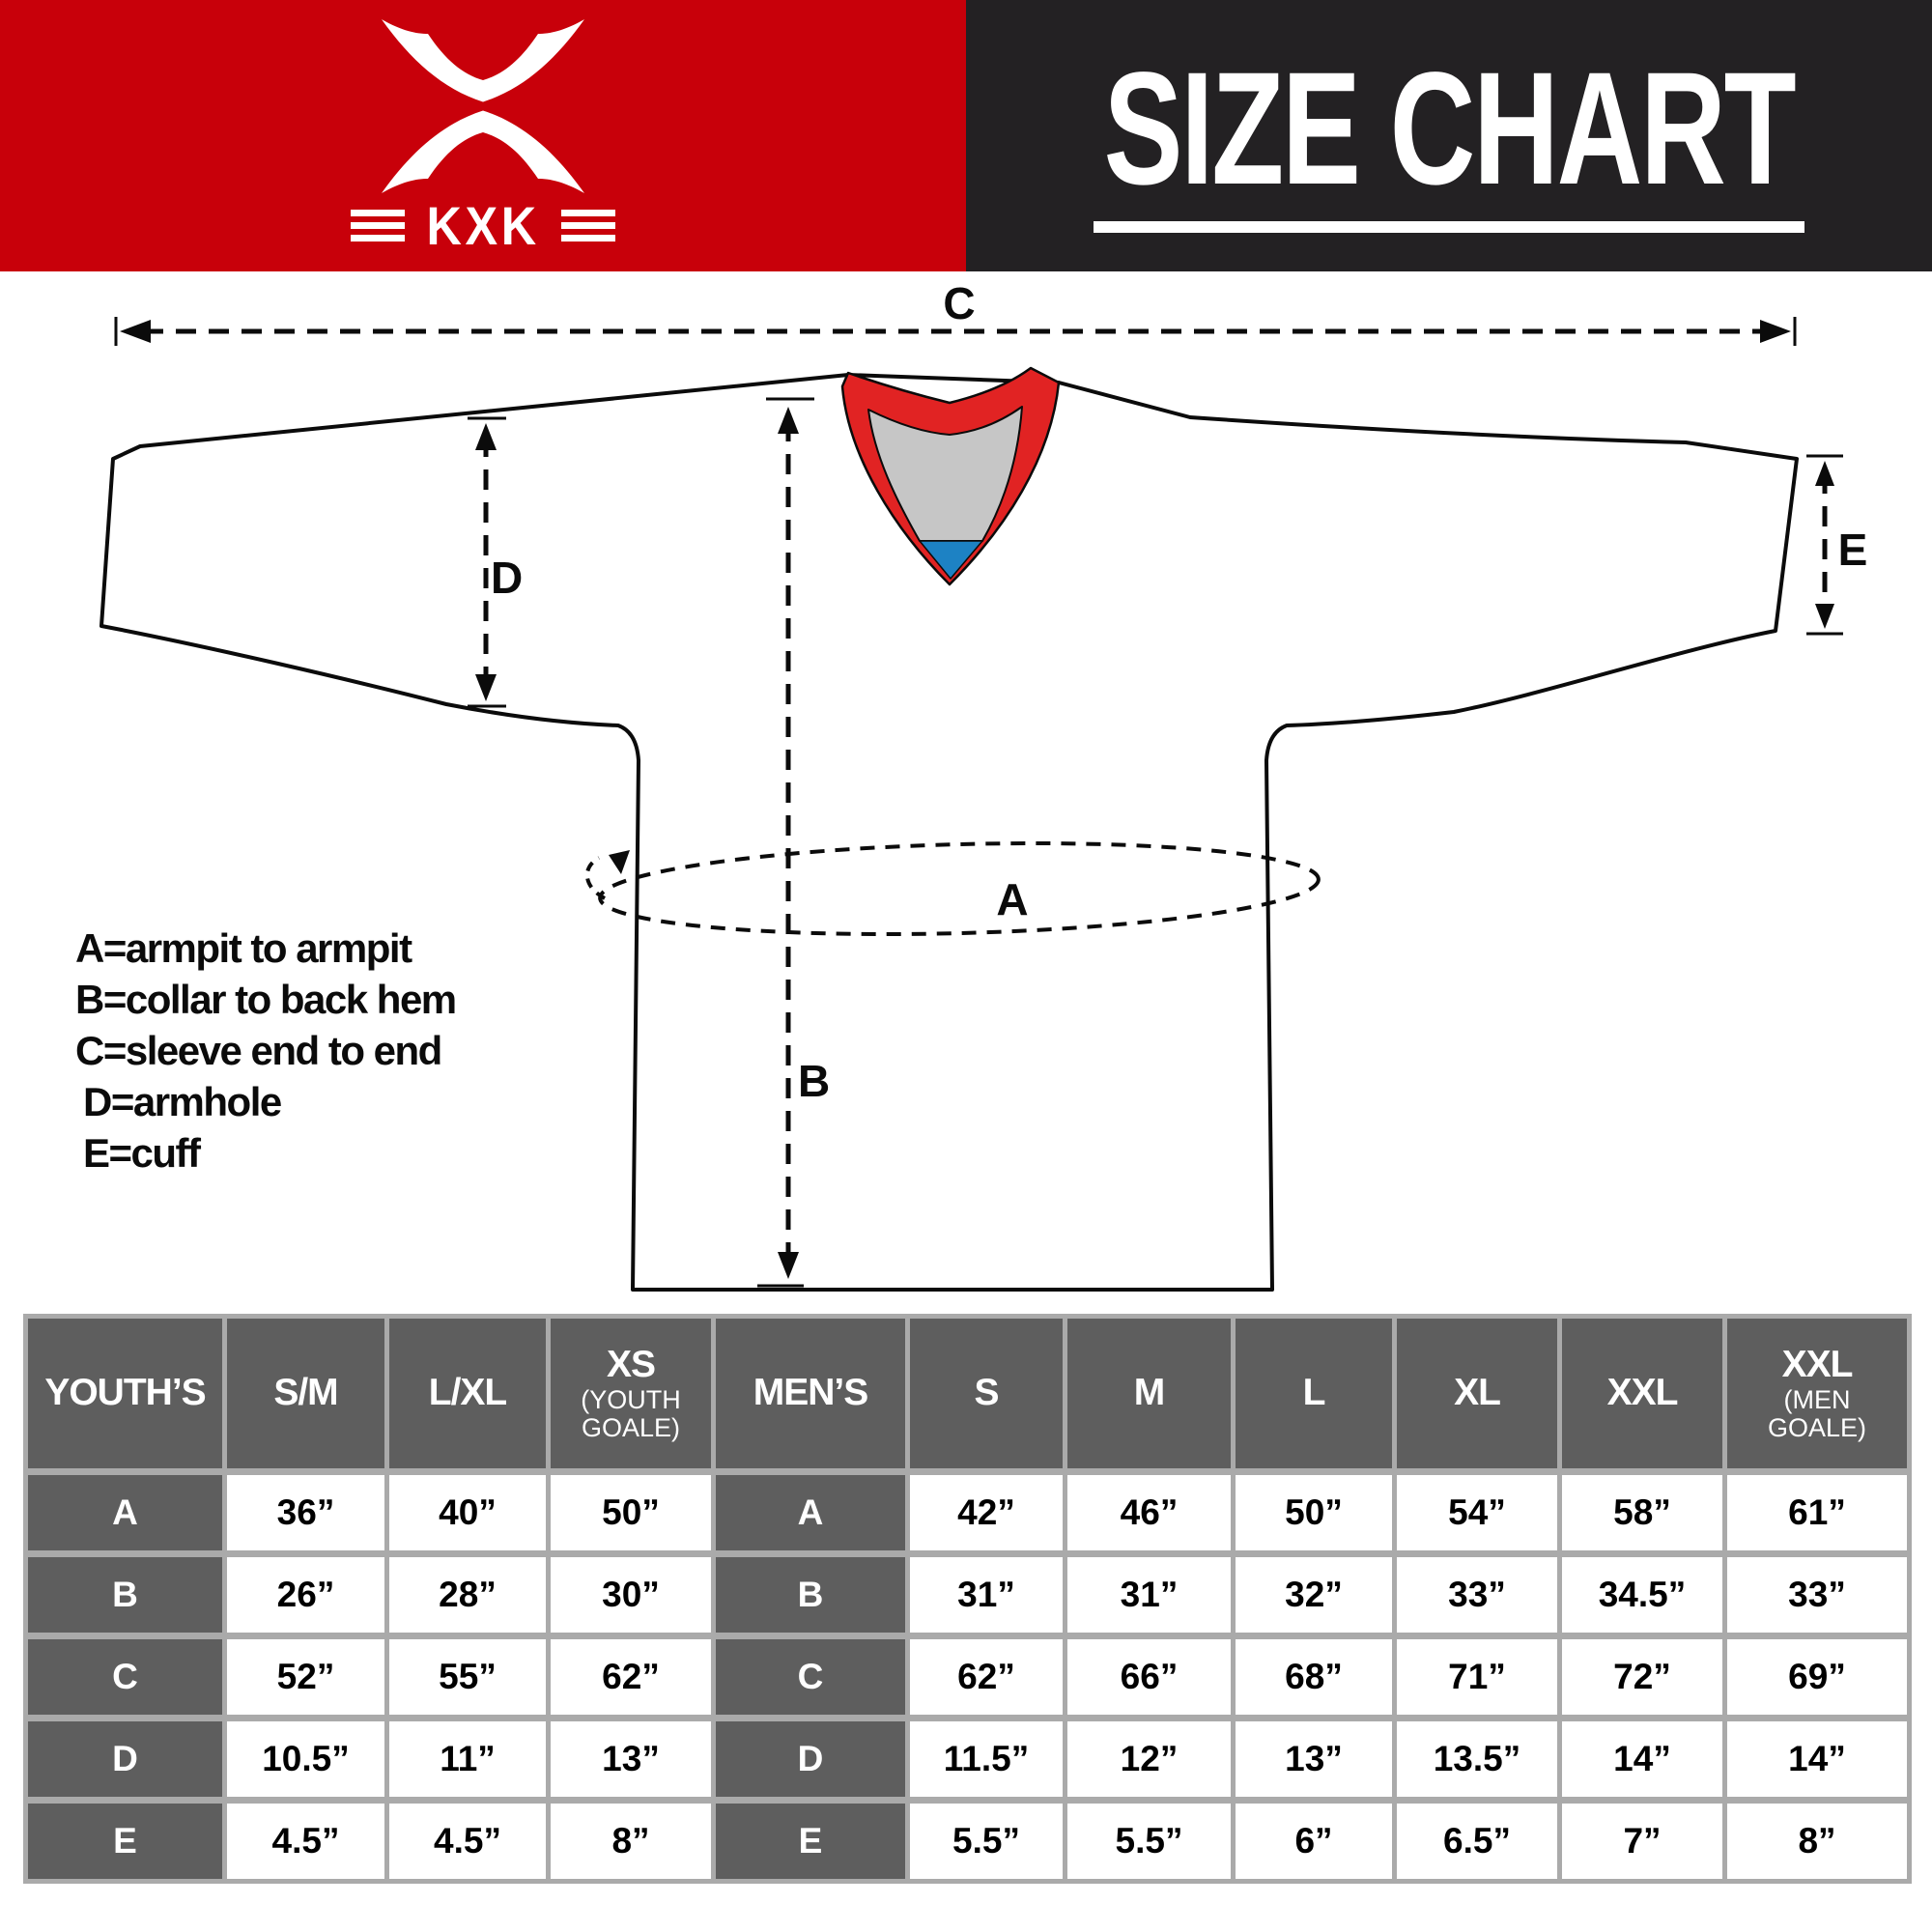 Image resolution: width=1932 pixels, height=1932 pixels. Describe the element at coordinates (507, 578) in the screenshot. I see `measure-d-label: D` at that location.